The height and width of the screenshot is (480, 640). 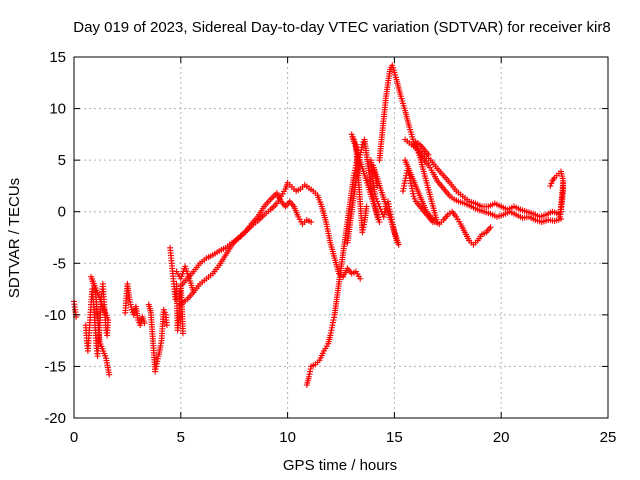 I want to click on series-wiggle-4.5-5.5, so click(x=185, y=279).